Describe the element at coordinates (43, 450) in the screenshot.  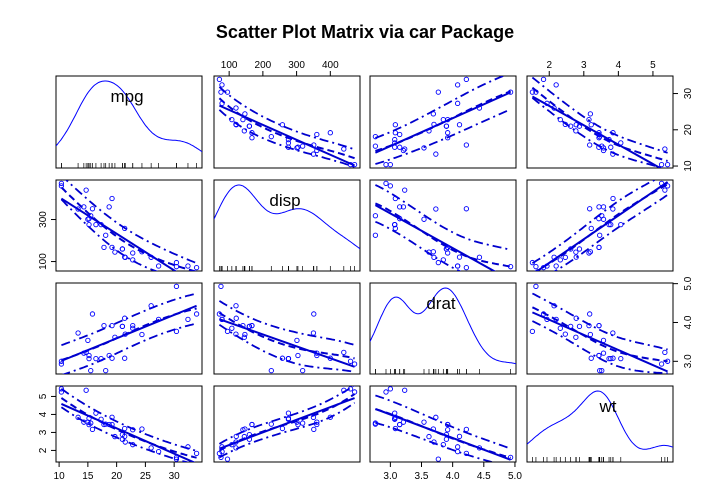
I see `tick-label: 2` at that location.